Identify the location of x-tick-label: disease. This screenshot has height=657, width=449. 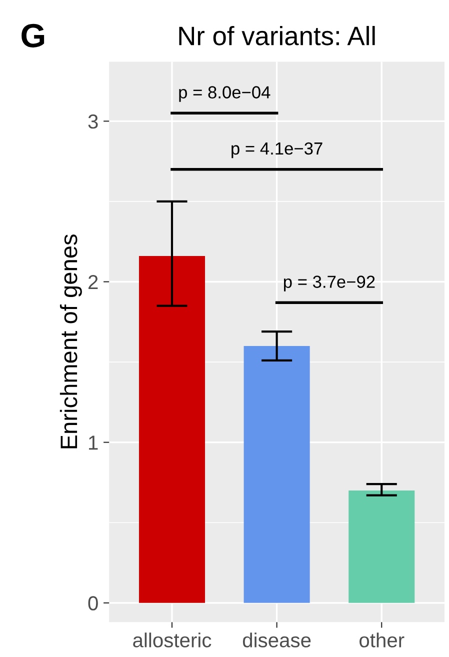
(276, 640).